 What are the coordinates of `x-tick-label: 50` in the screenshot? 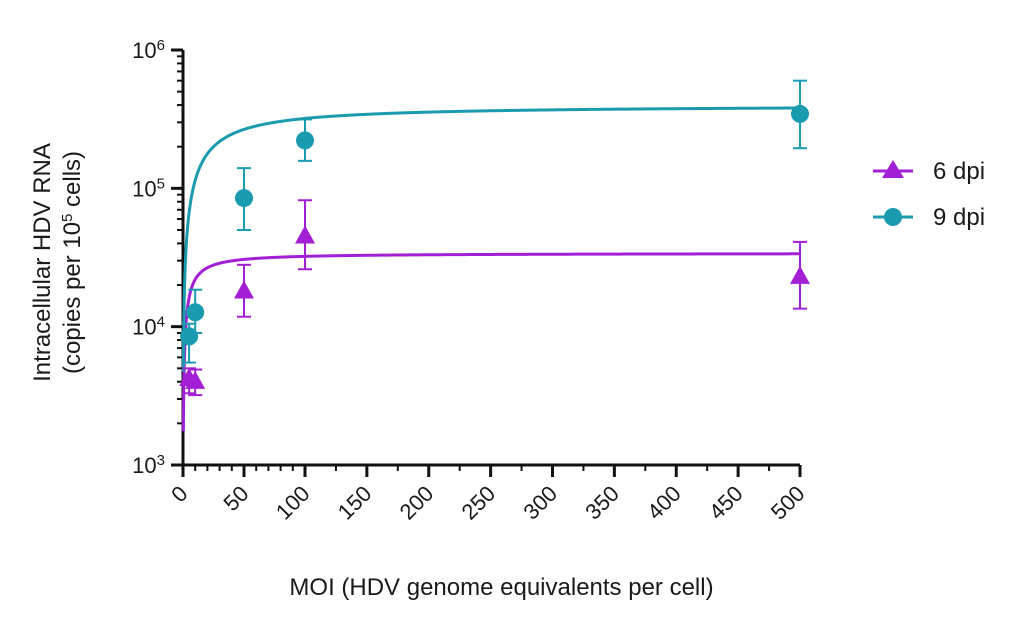 It's located at (236, 498).